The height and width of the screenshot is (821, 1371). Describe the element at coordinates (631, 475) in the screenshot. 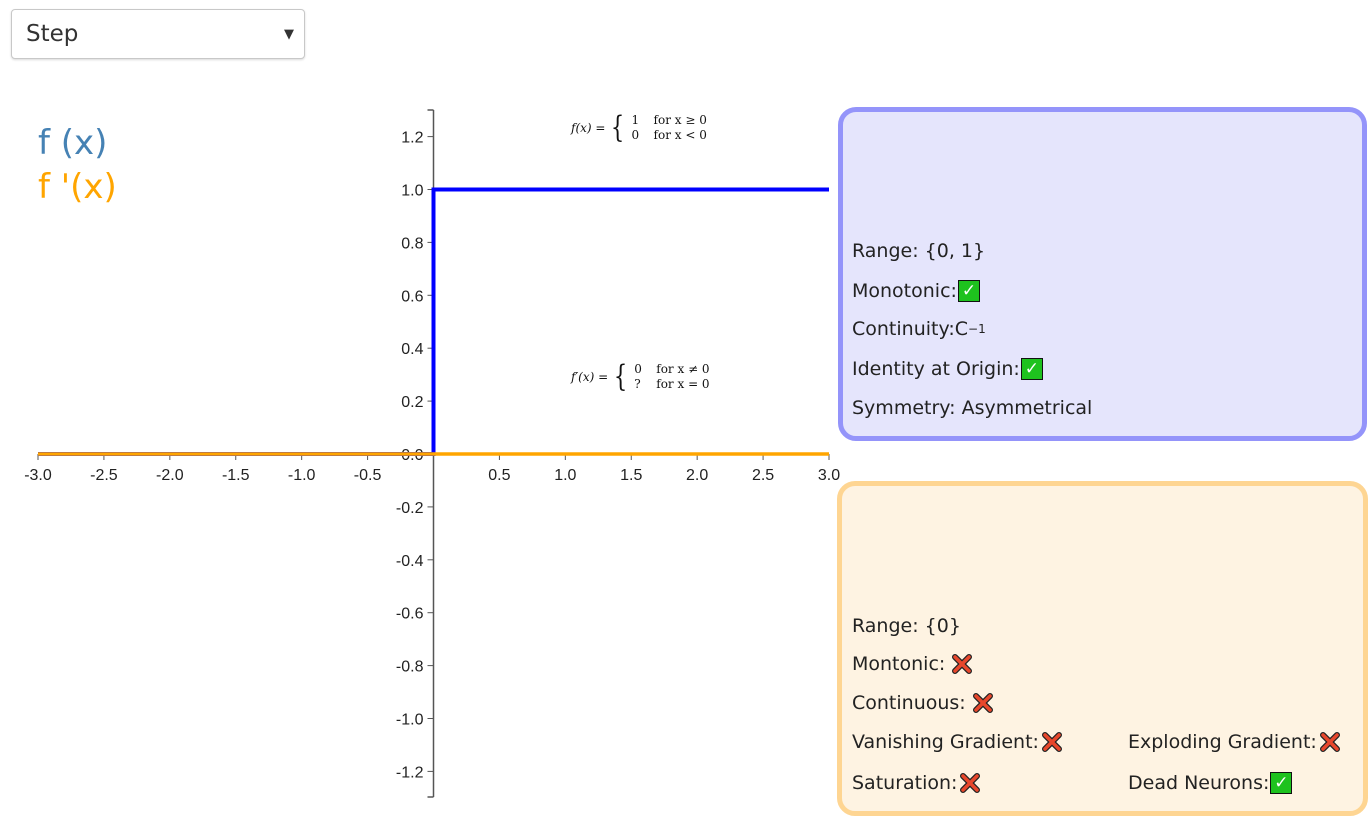

I see `x-tick-label: 1.5` at that location.